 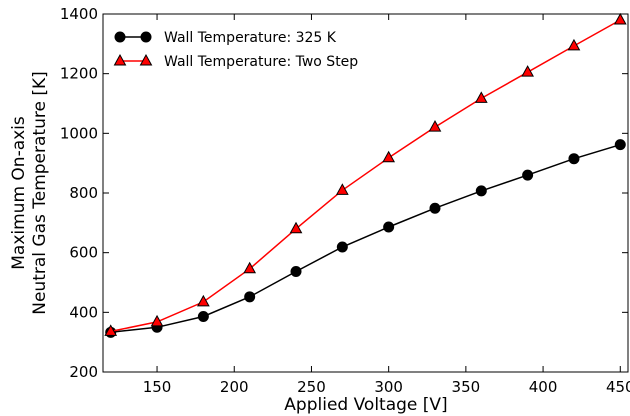 I want to click on y-tick-label: 1400, so click(x=79, y=14).